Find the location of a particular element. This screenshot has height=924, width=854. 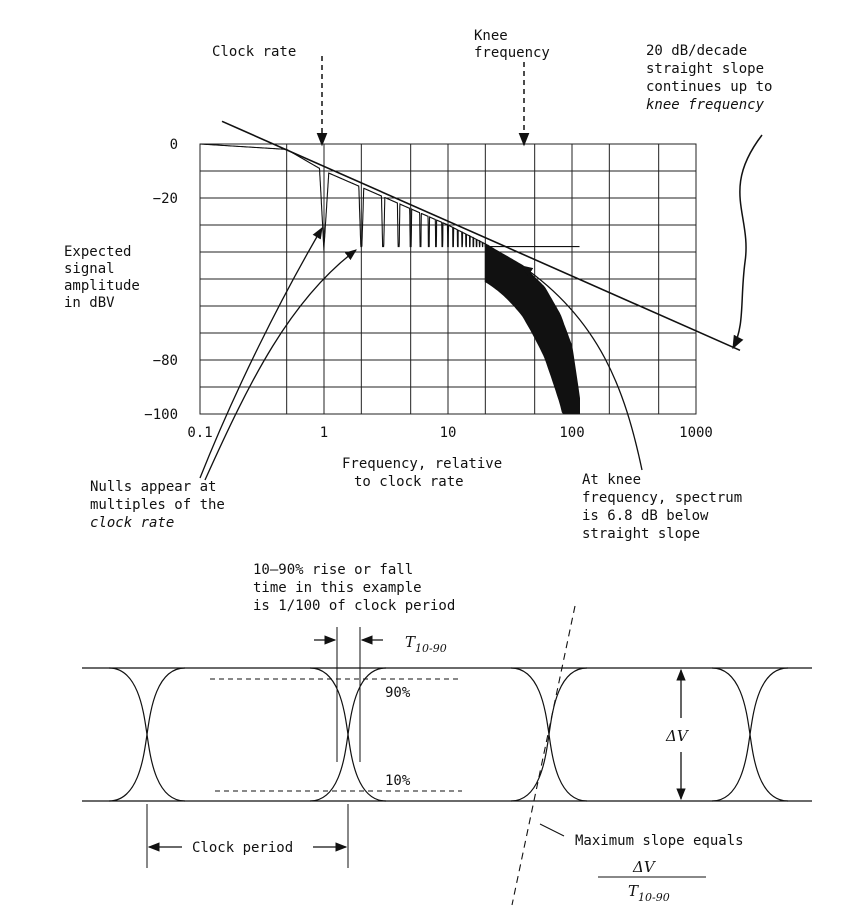

x-axis-label-line-1: Frequency, relative is located at coordinates (422, 464).